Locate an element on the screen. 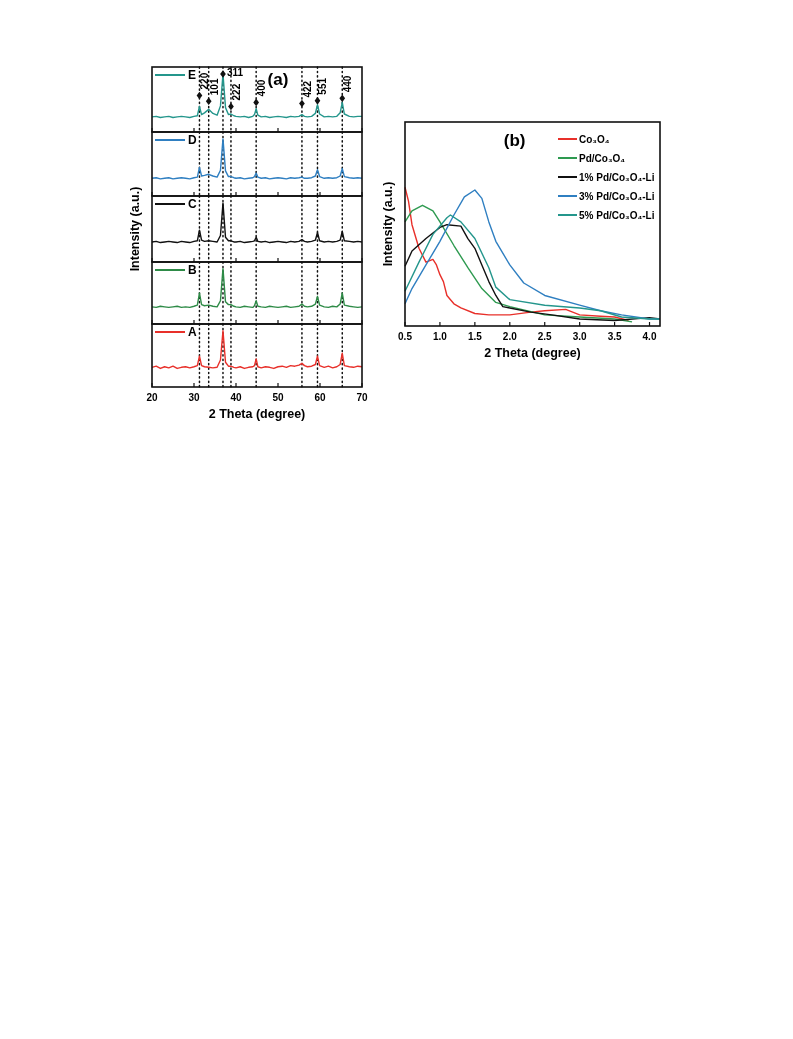 The width and height of the screenshot is (793, 1039). x-tick-label: 1.0 is located at coordinates (440, 336).